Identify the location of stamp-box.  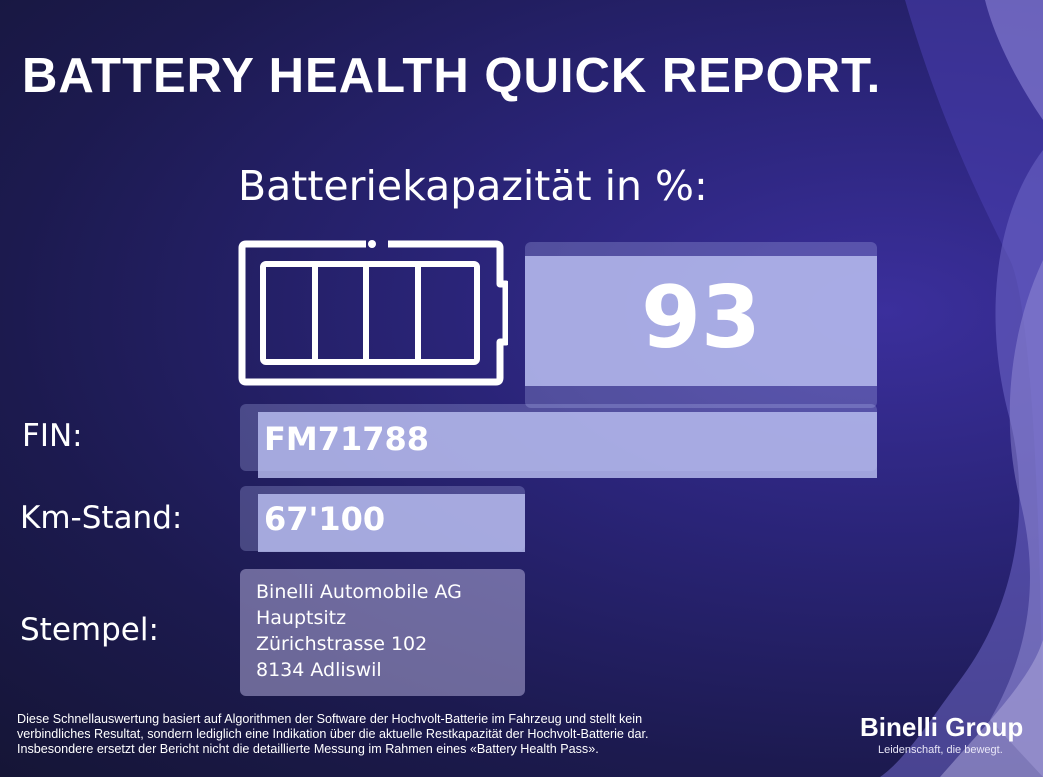
(382, 632).